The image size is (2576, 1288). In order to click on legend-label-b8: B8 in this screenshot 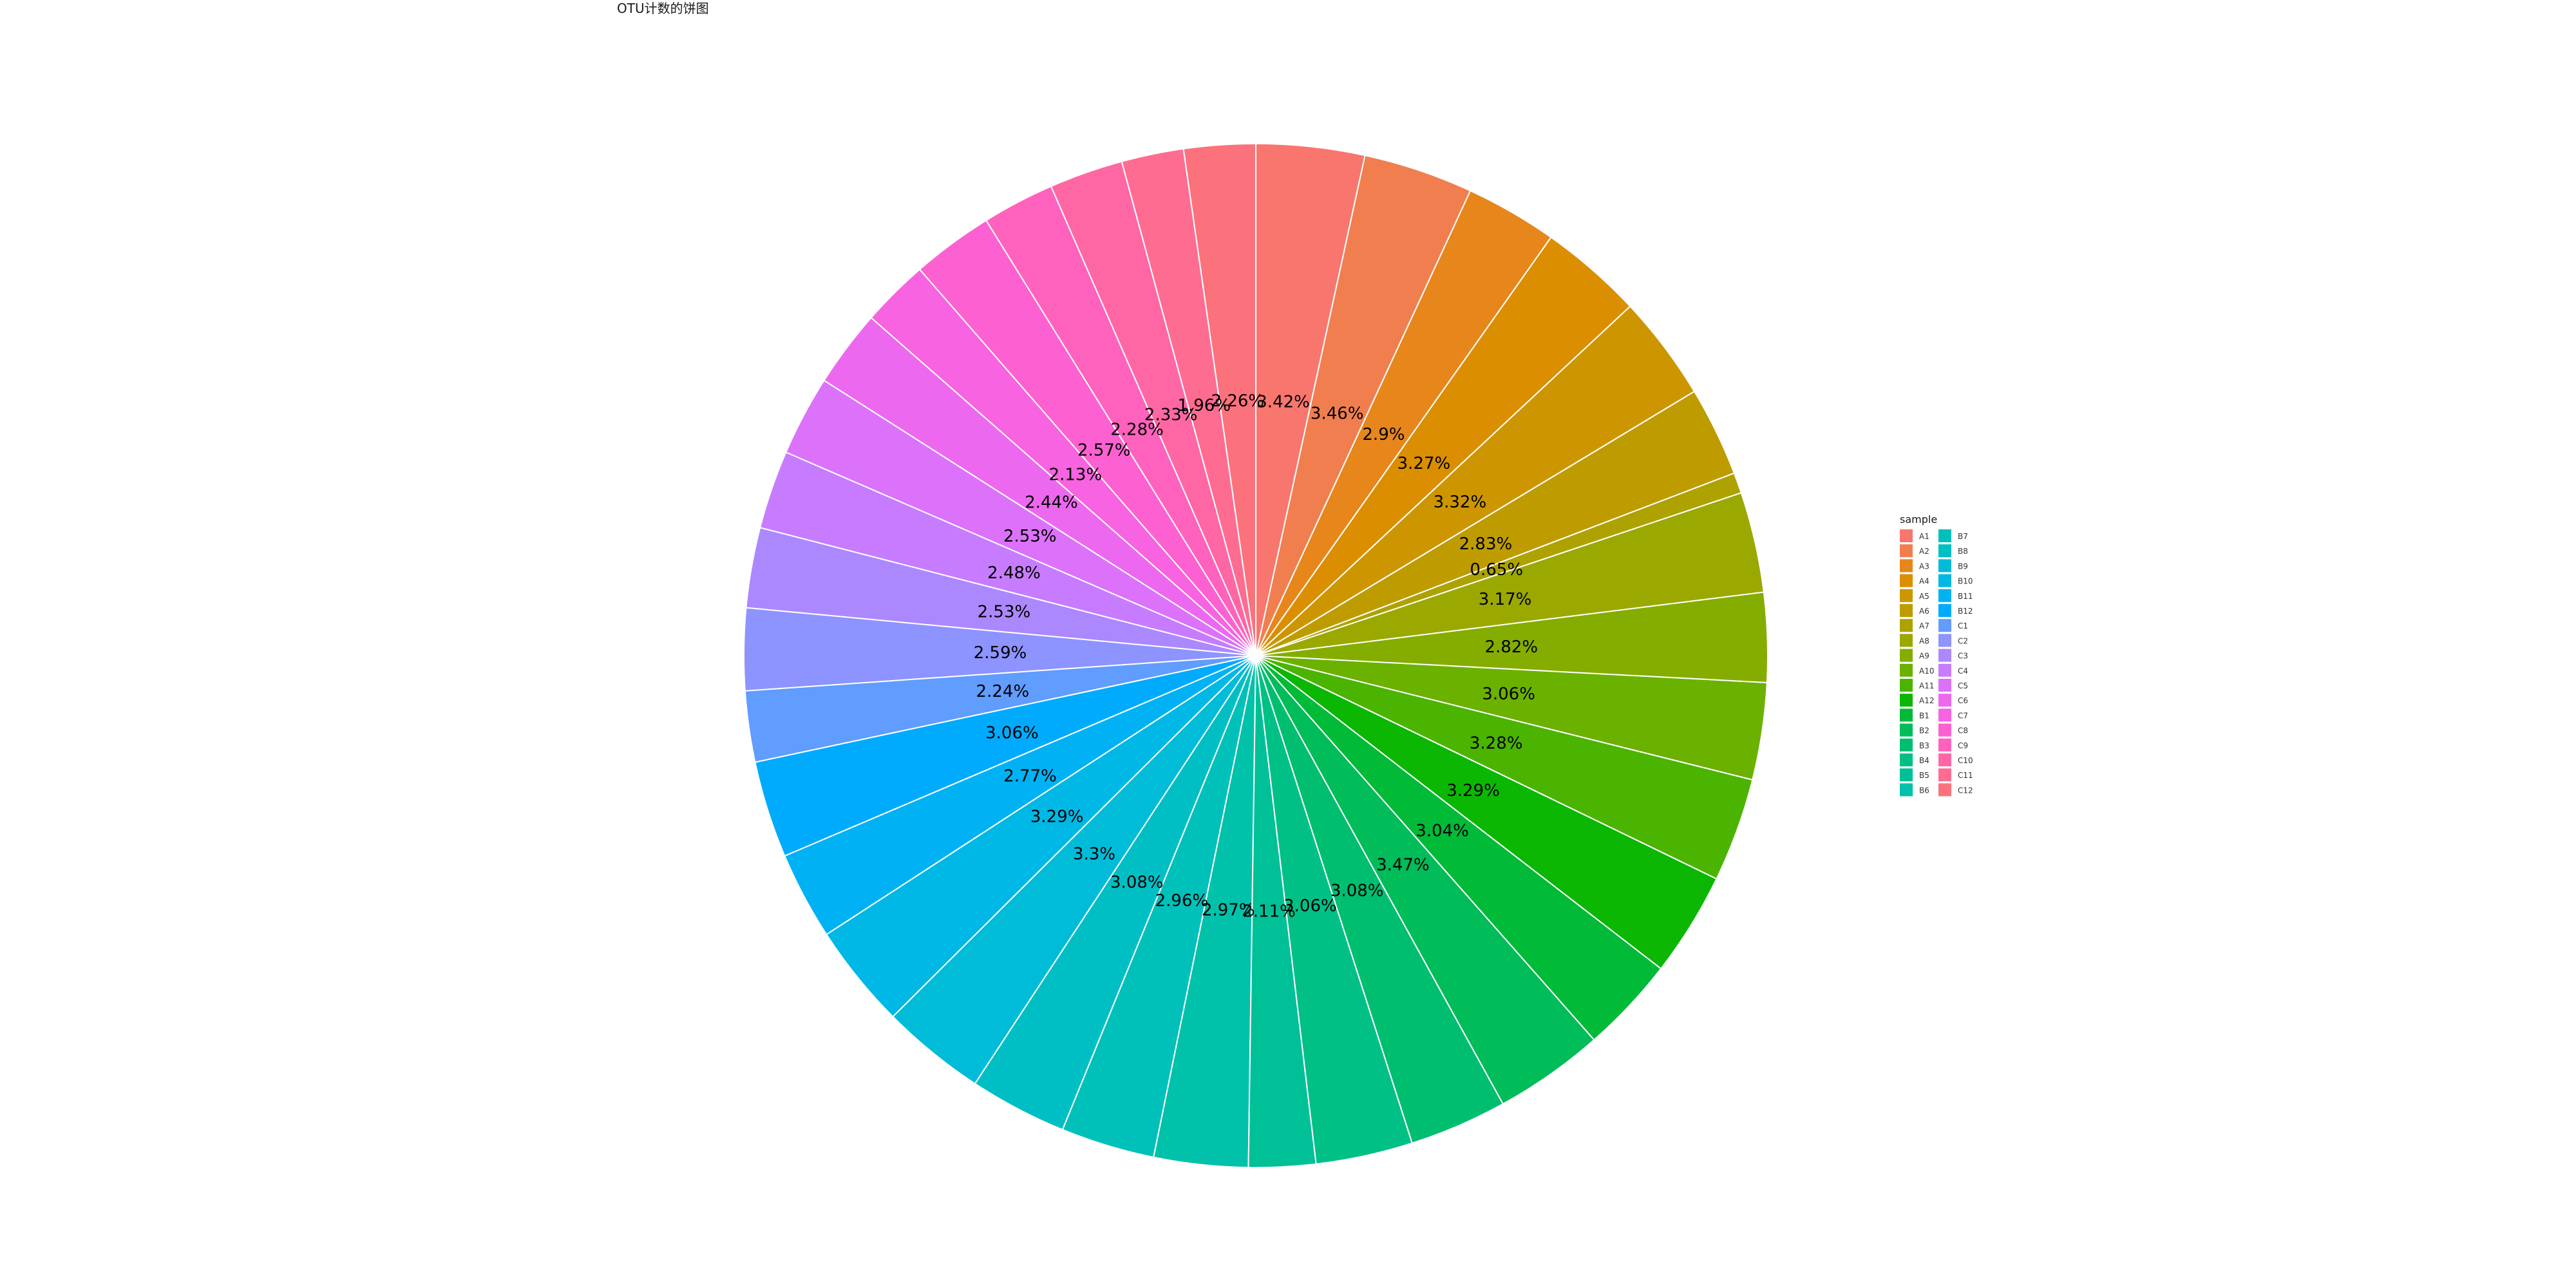, I will do `click(1963, 551)`.